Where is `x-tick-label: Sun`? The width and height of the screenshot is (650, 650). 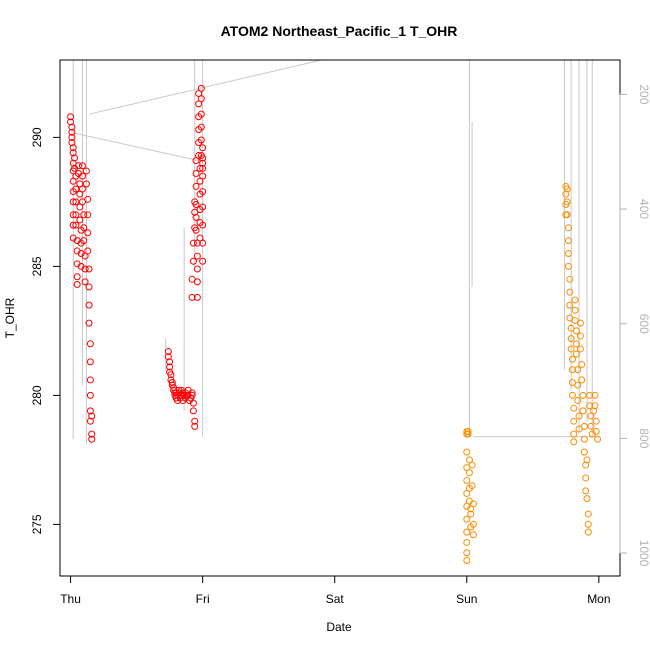 x-tick-label: Sun is located at coordinates (466, 599).